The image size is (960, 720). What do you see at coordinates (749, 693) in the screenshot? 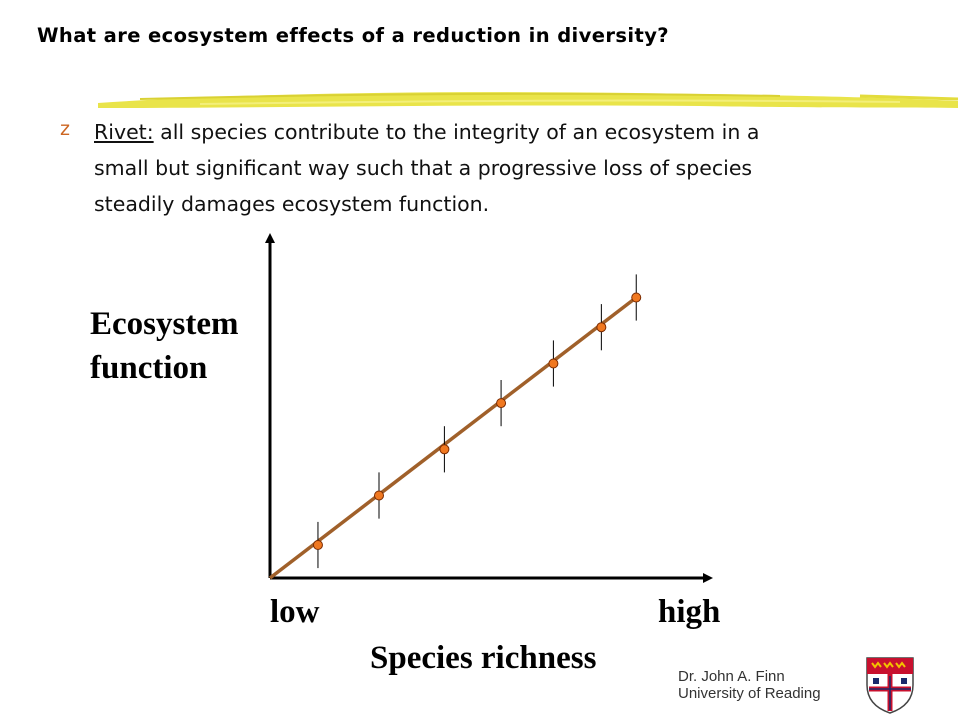
I see `author-institution: University of Reading` at bounding box center [749, 693].